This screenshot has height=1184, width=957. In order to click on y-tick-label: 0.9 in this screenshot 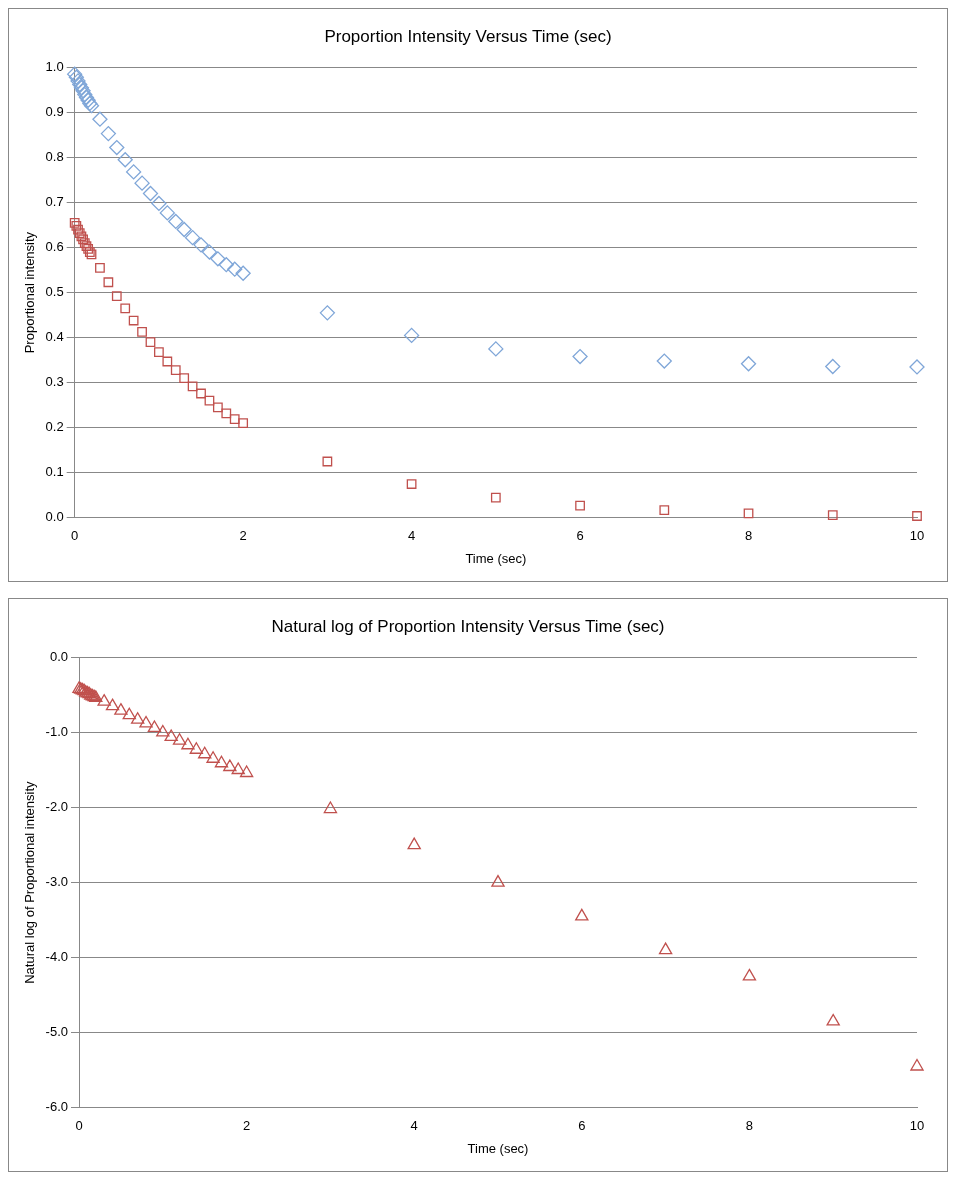, I will do `click(54, 112)`.